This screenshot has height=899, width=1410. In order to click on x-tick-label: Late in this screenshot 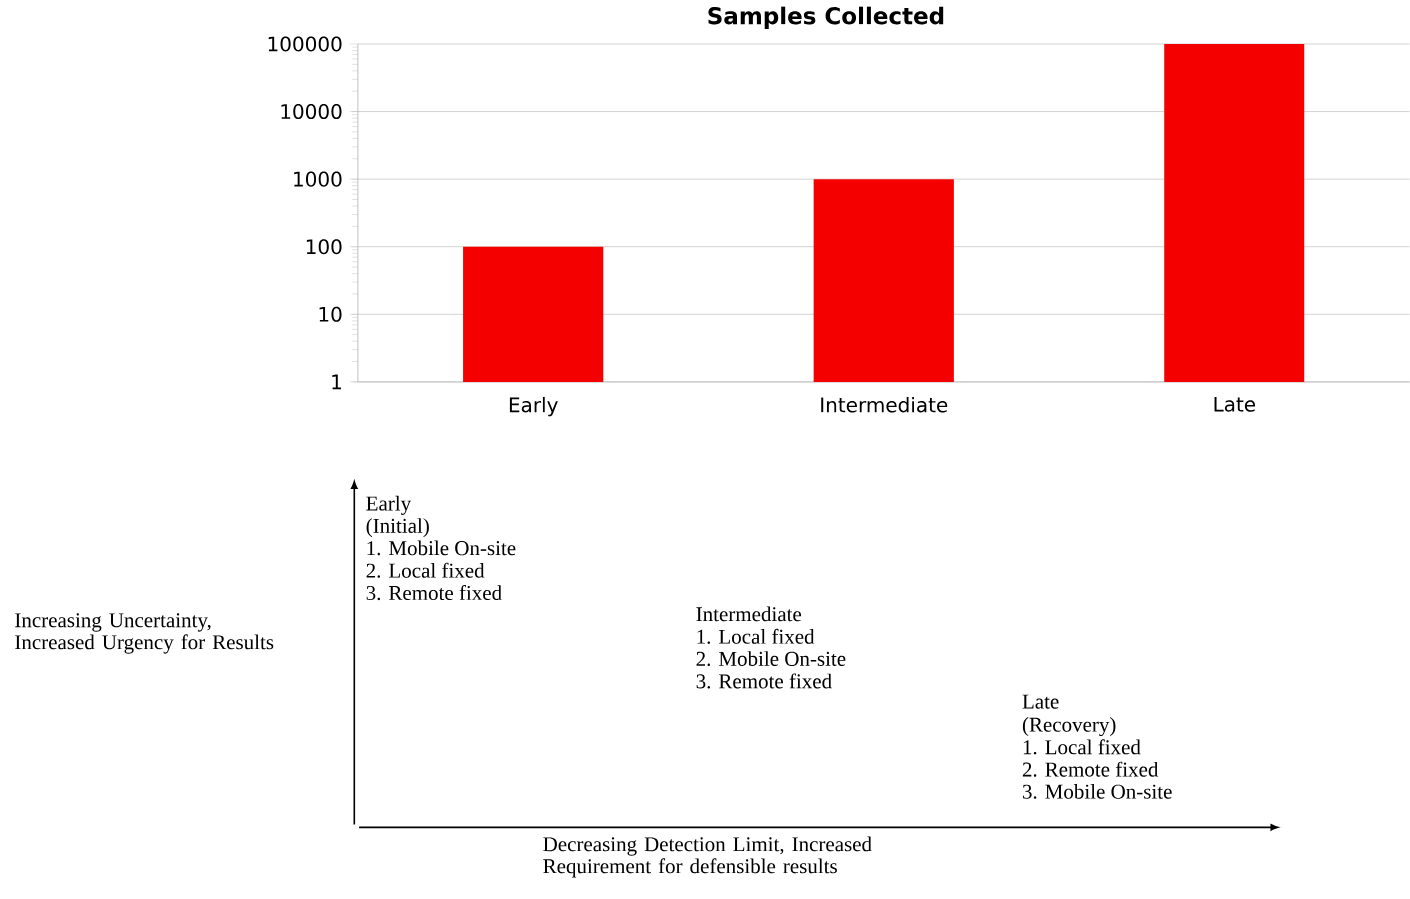, I will do `click(1235, 404)`.